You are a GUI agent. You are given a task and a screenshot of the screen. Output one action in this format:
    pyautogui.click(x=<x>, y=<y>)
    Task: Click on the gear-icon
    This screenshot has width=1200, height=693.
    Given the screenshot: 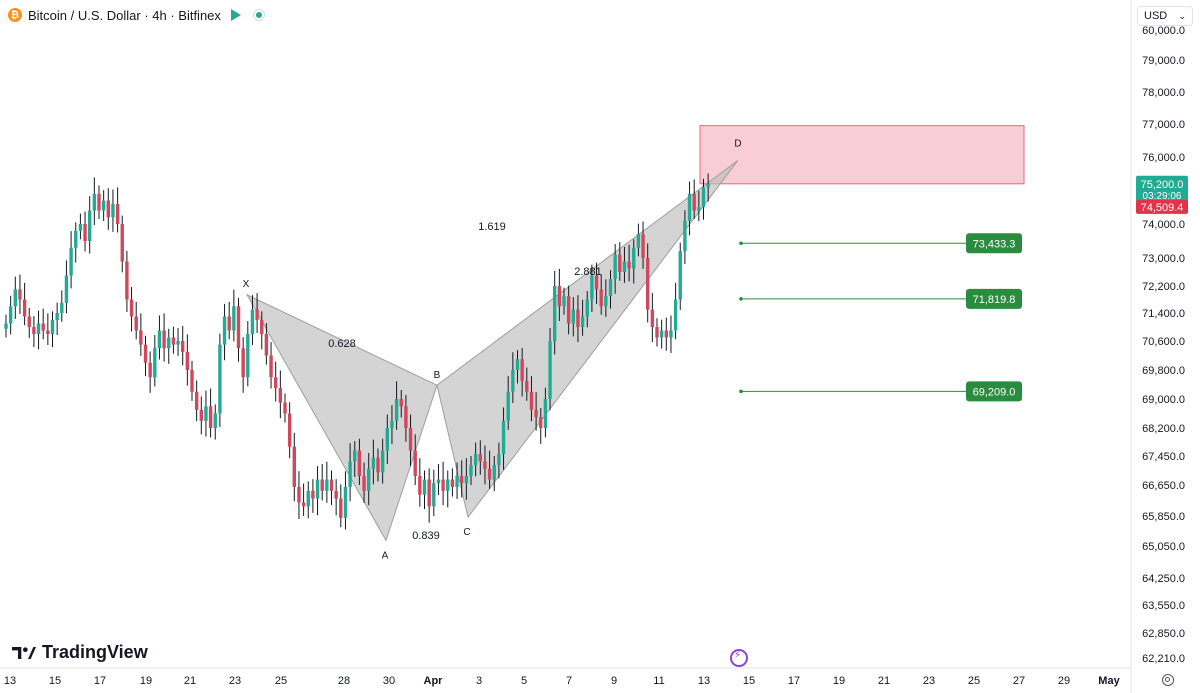 What is the action you would take?
    pyautogui.click(x=1168, y=680)
    